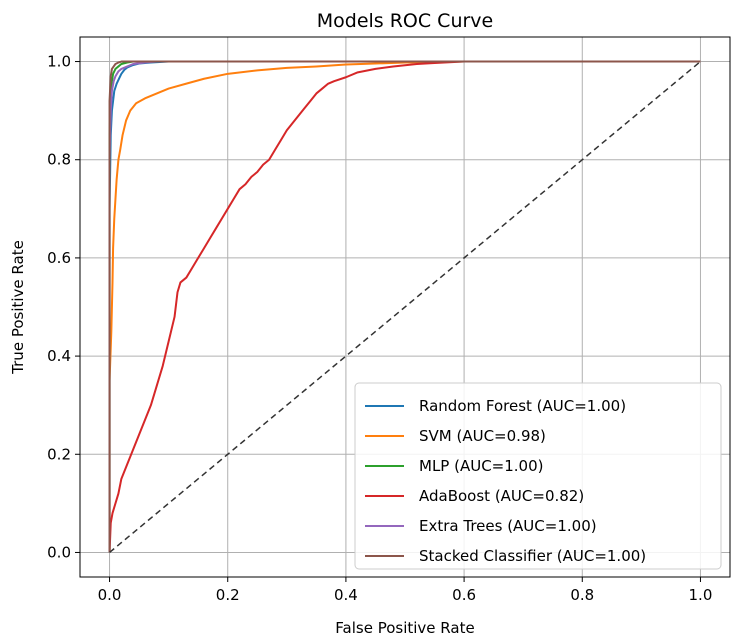 The width and height of the screenshot is (741, 642). What do you see at coordinates (464, 595) in the screenshot?
I see `x-tick-label: 0.6` at bounding box center [464, 595].